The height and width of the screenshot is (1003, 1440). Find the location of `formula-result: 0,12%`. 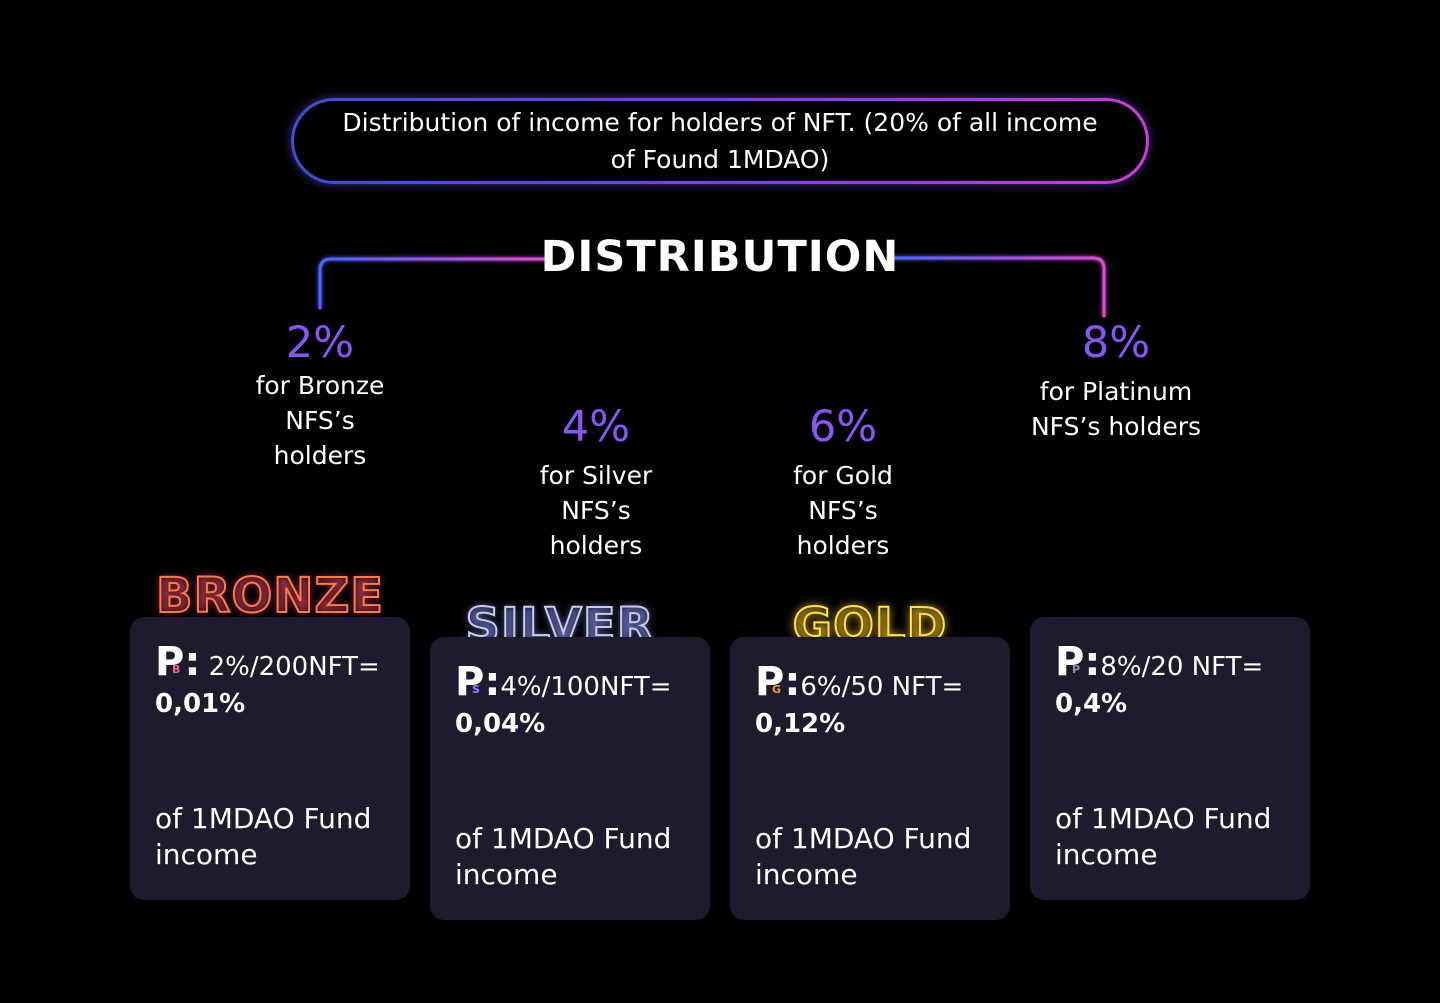

formula-result: 0,12% is located at coordinates (800, 724).